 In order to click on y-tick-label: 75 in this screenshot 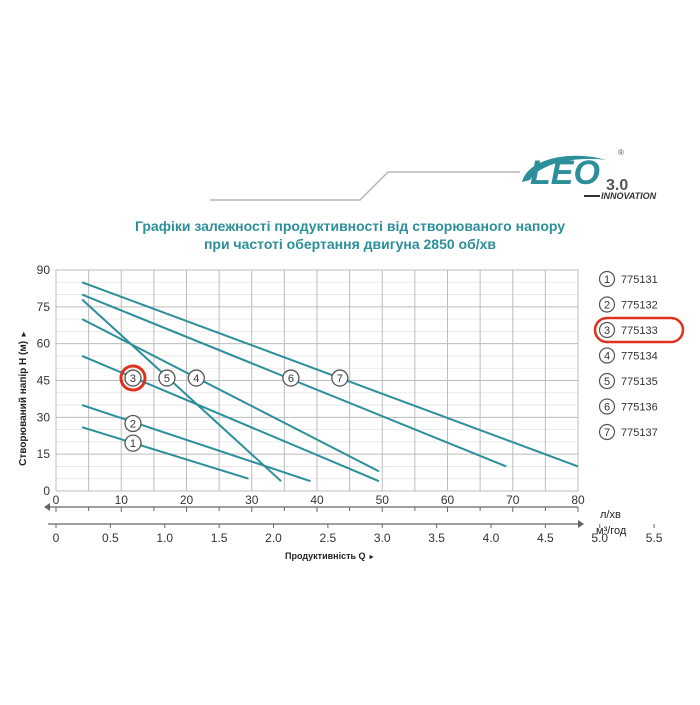, I will do `click(44, 307)`.